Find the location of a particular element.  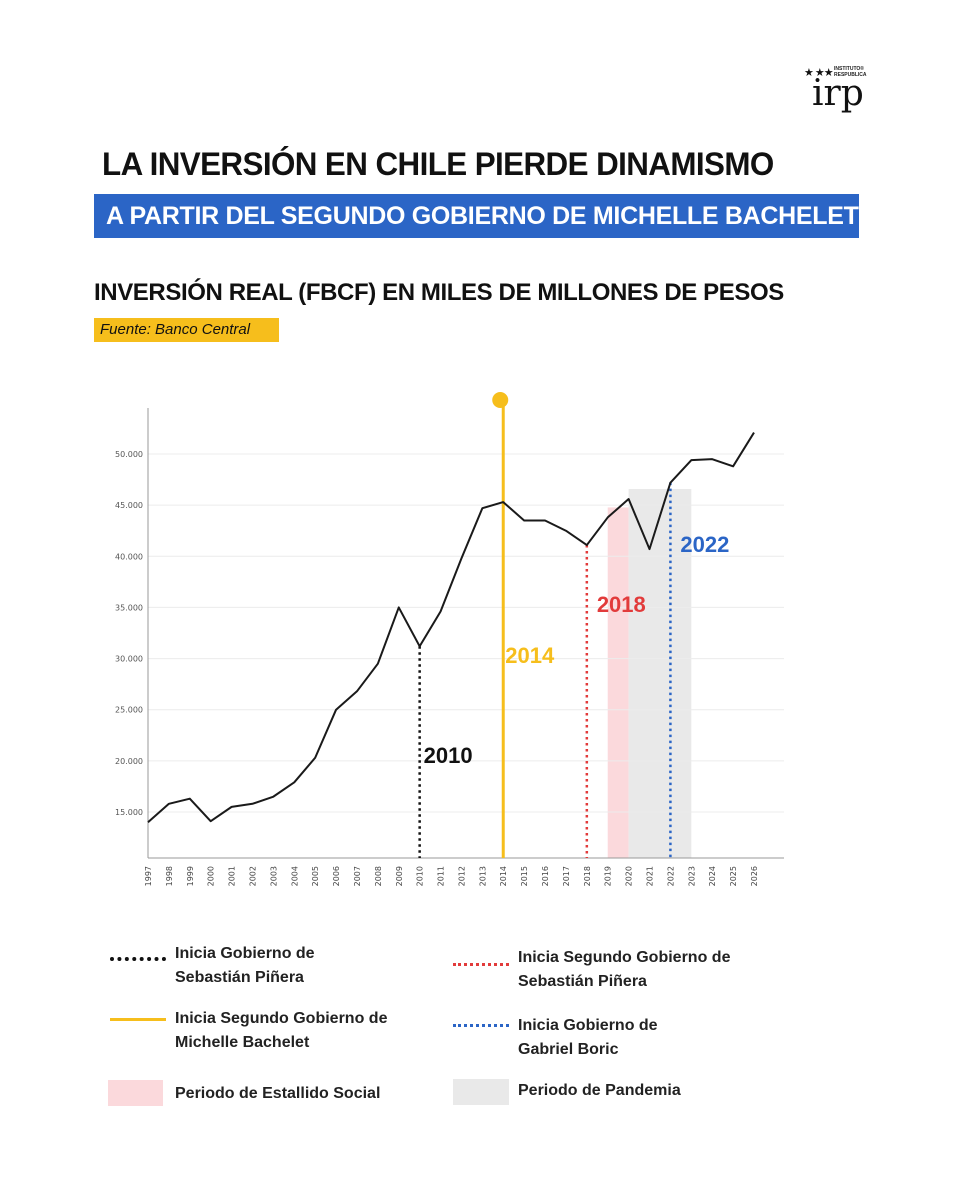

y-tick-label-3: 30.000 is located at coordinates (129, 659).